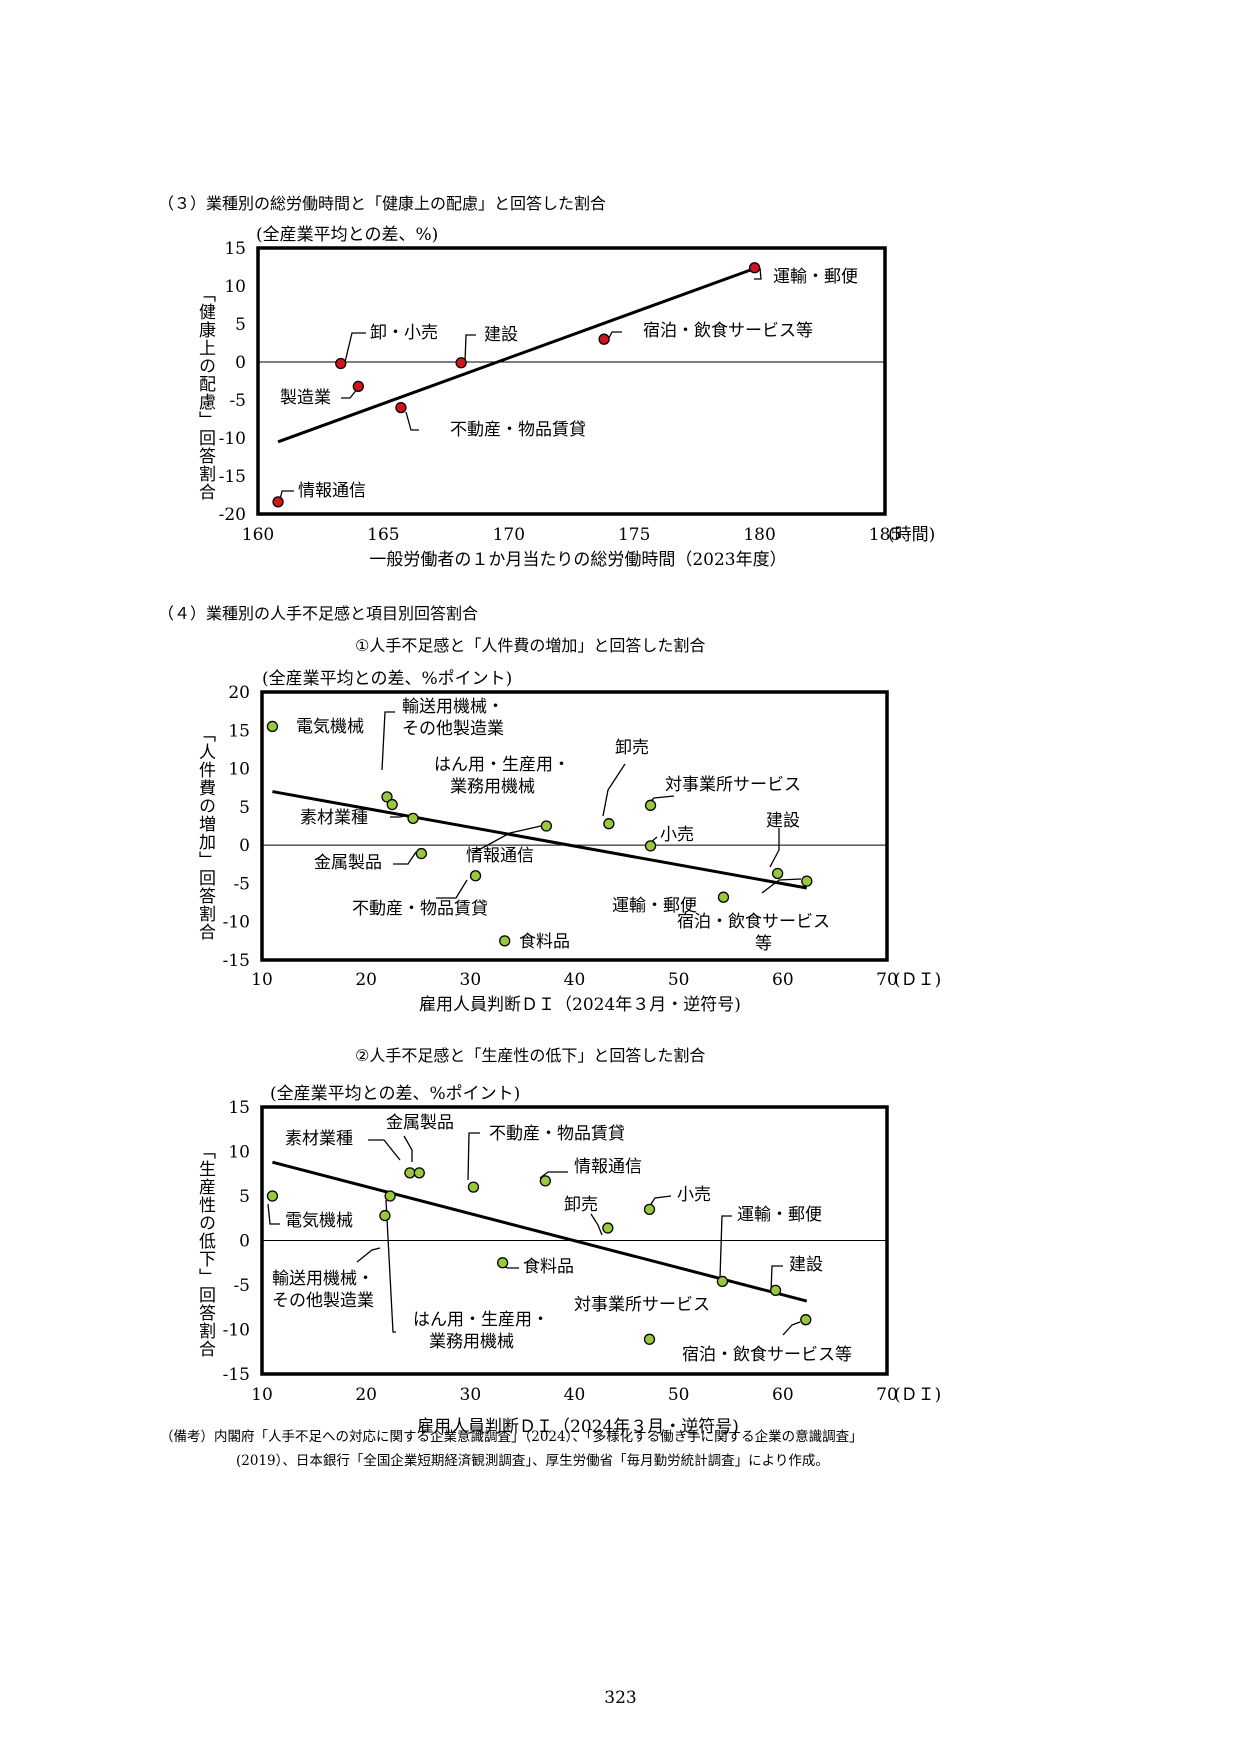 The width and height of the screenshot is (1241, 1755). What do you see at coordinates (205, 1250) in the screenshot?
I see `y-axis-label: 「生産性の低下」回答割合` at bounding box center [205, 1250].